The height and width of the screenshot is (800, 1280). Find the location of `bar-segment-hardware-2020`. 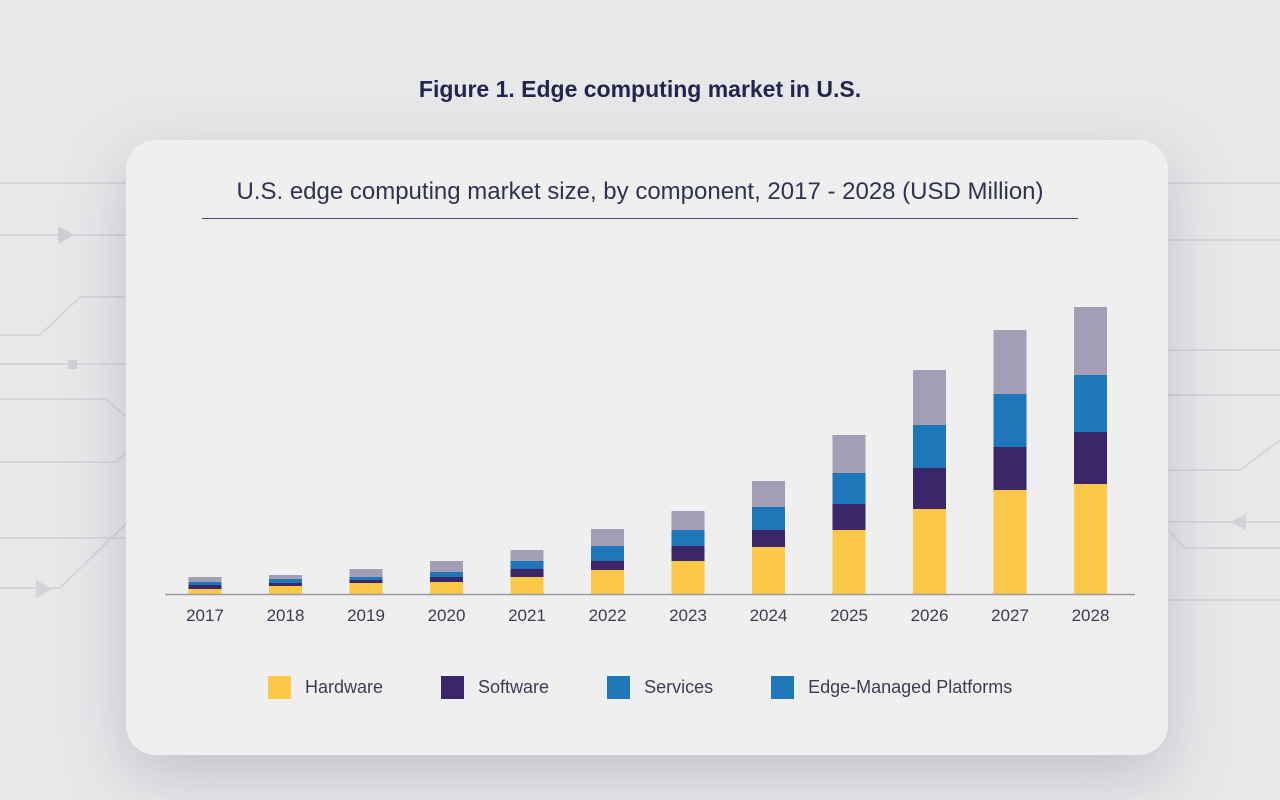

bar-segment-hardware-2020 is located at coordinates (446, 588).